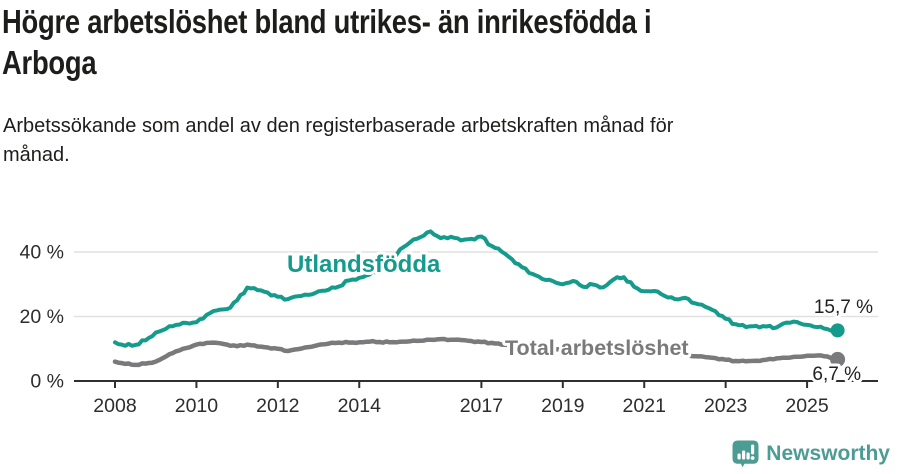  Describe the element at coordinates (838, 359) in the screenshot. I see `total-arbetsloshet-end-dot` at that location.